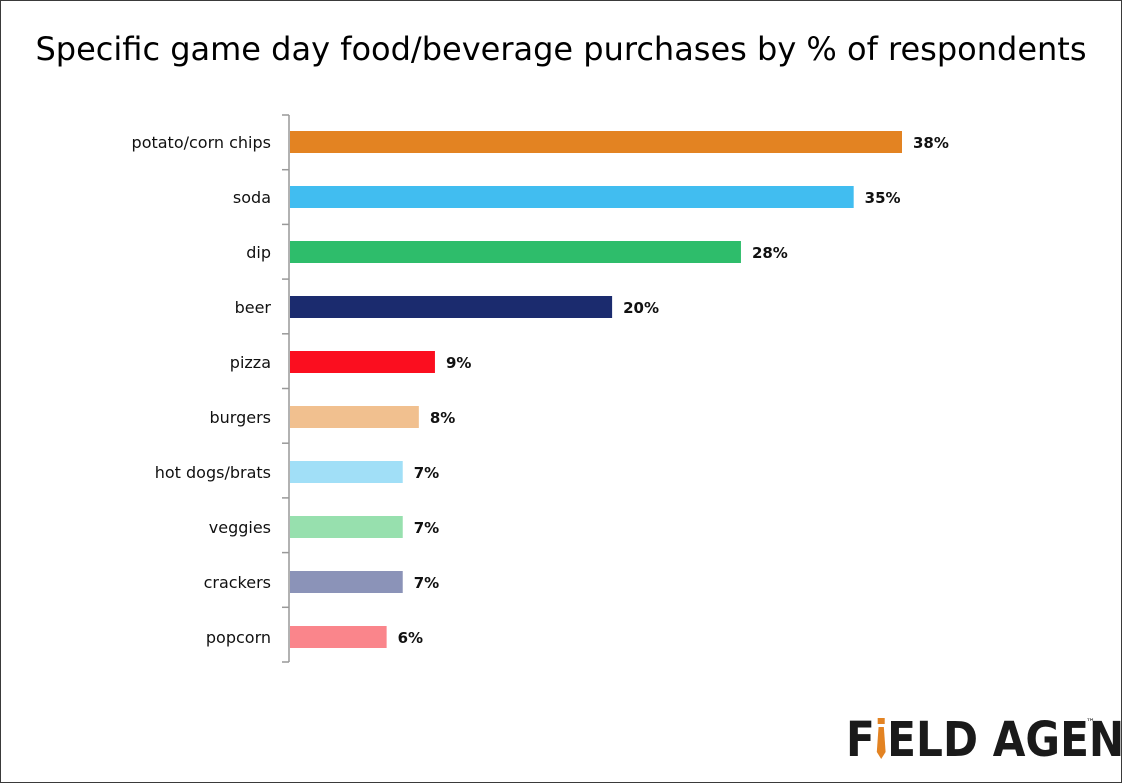 This screenshot has width=1122, height=783. I want to click on data-label: 9%, so click(458, 363).